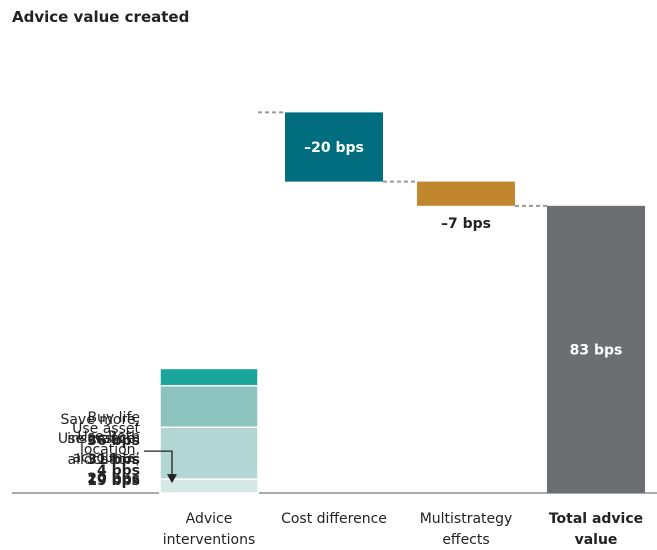 The height and width of the screenshot is (550, 657). Describe the element at coordinates (101, 17) in the screenshot. I see `chart-title: Advice value created` at that location.